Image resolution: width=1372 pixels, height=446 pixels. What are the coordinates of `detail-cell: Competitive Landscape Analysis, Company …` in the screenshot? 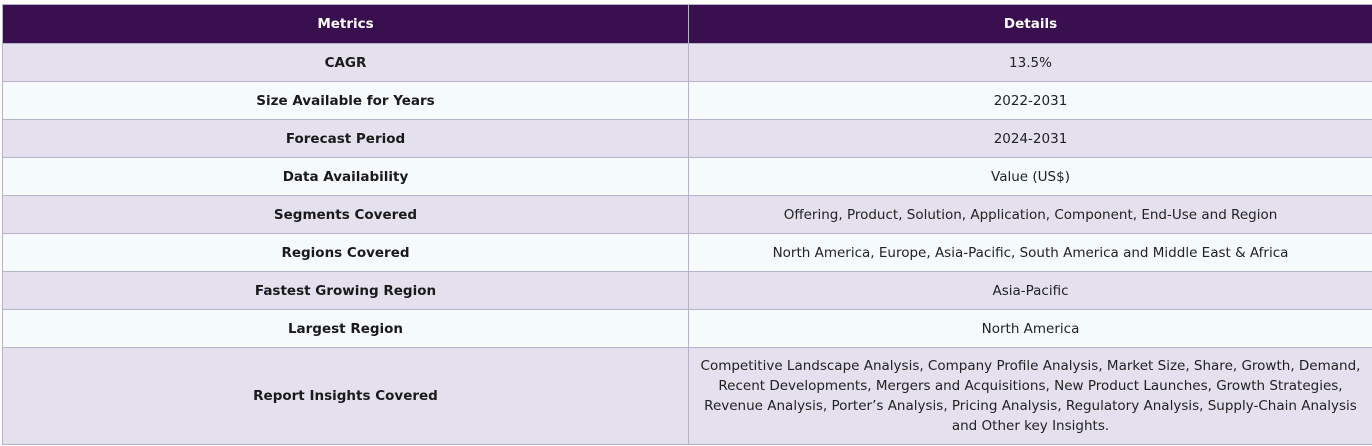 It's located at (1030, 396).